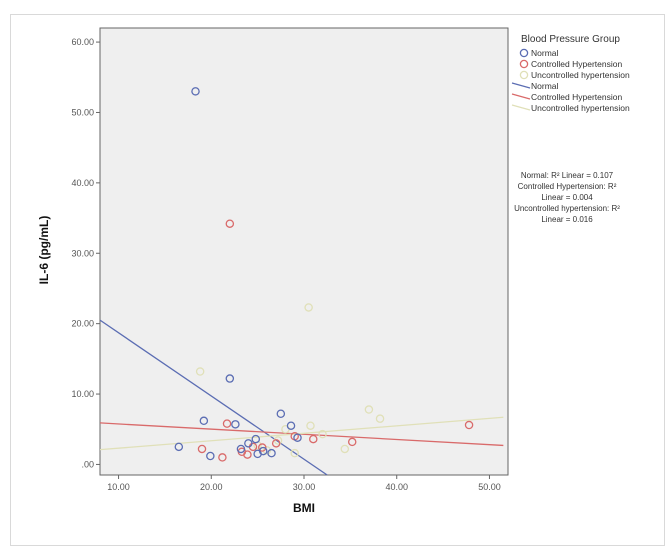 The height and width of the screenshot is (551, 670). What do you see at coordinates (521, 85) in the screenshot?
I see `legend-line-normal` at bounding box center [521, 85].